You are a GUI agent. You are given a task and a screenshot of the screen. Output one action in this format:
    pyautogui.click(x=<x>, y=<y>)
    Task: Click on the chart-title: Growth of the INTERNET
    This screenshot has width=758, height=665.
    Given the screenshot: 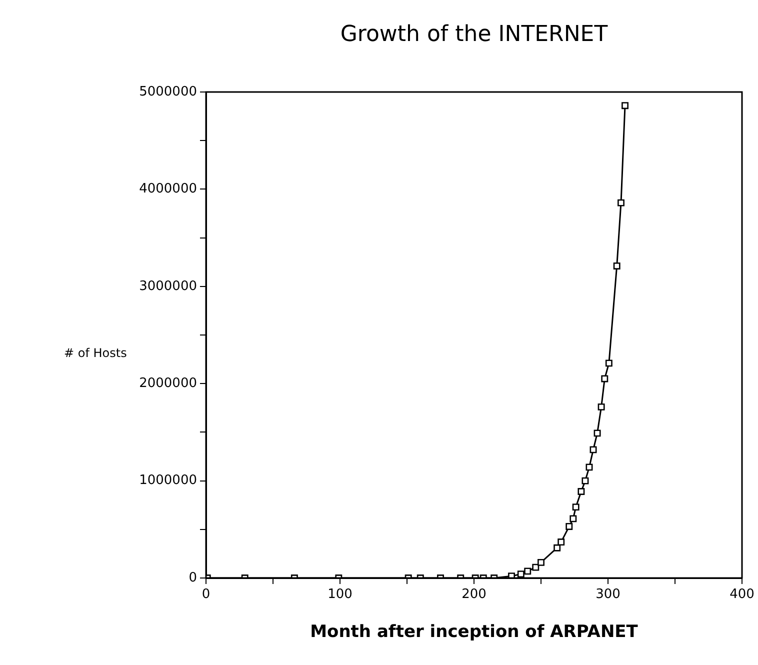 What is the action you would take?
    pyautogui.click(x=474, y=34)
    